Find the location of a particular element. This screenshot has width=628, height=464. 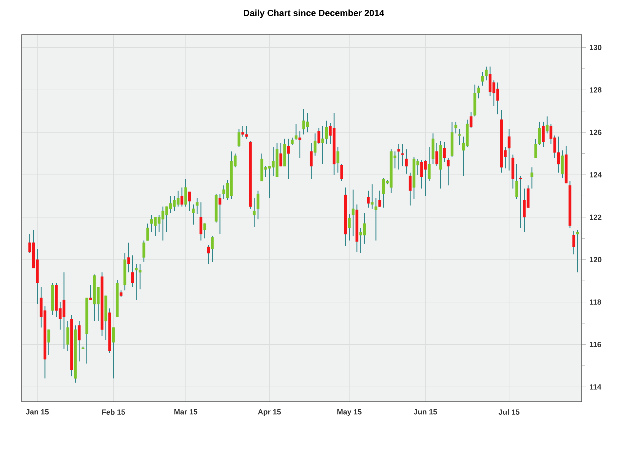

chart-title: Daily Chart since December 2014 is located at coordinates (314, 14).